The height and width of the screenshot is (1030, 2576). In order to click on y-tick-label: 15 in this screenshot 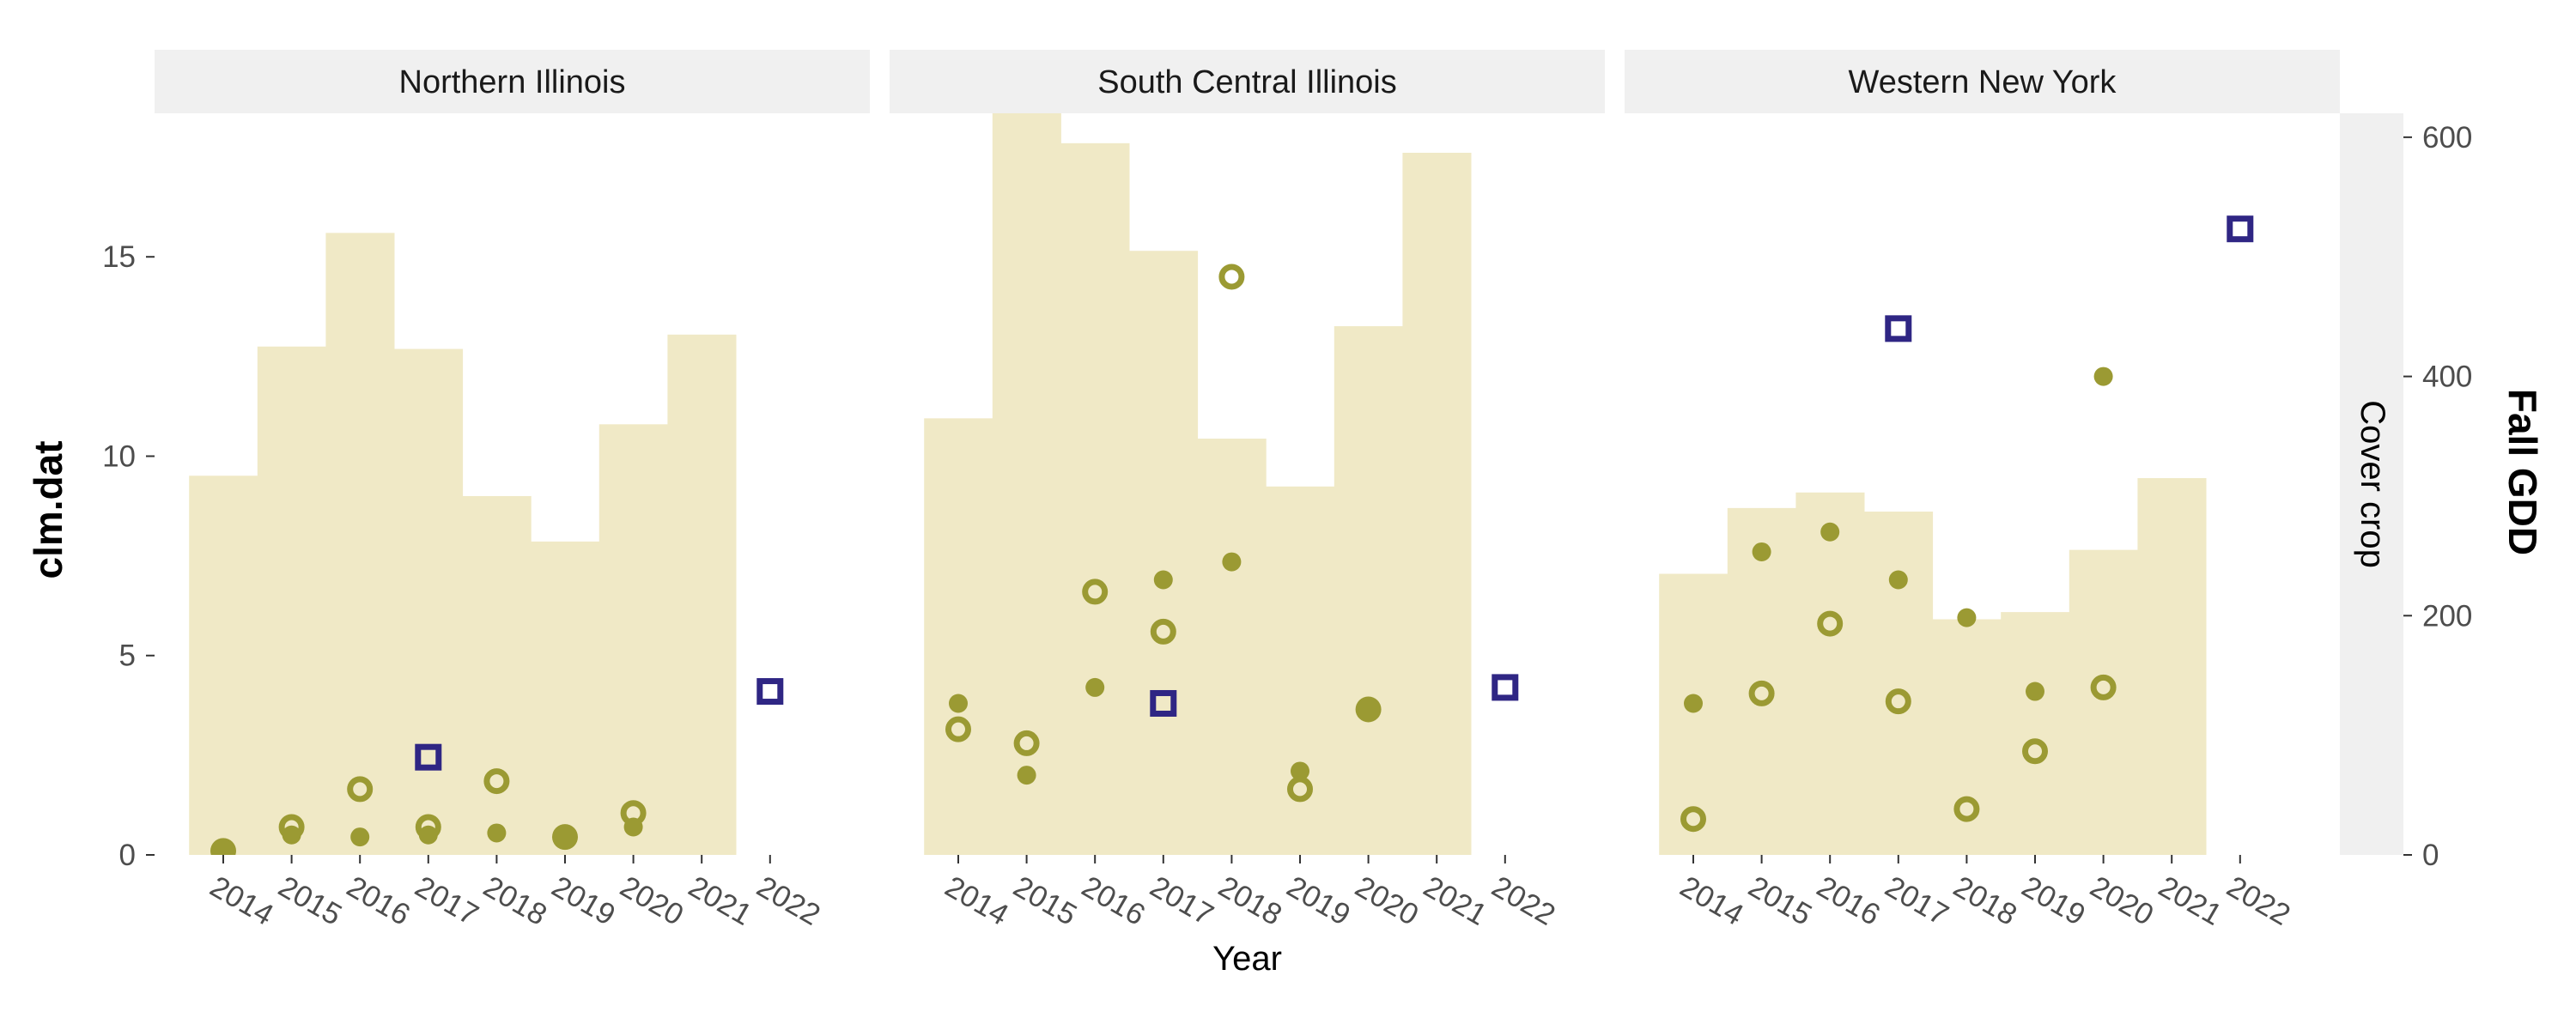, I will do `click(119, 257)`.